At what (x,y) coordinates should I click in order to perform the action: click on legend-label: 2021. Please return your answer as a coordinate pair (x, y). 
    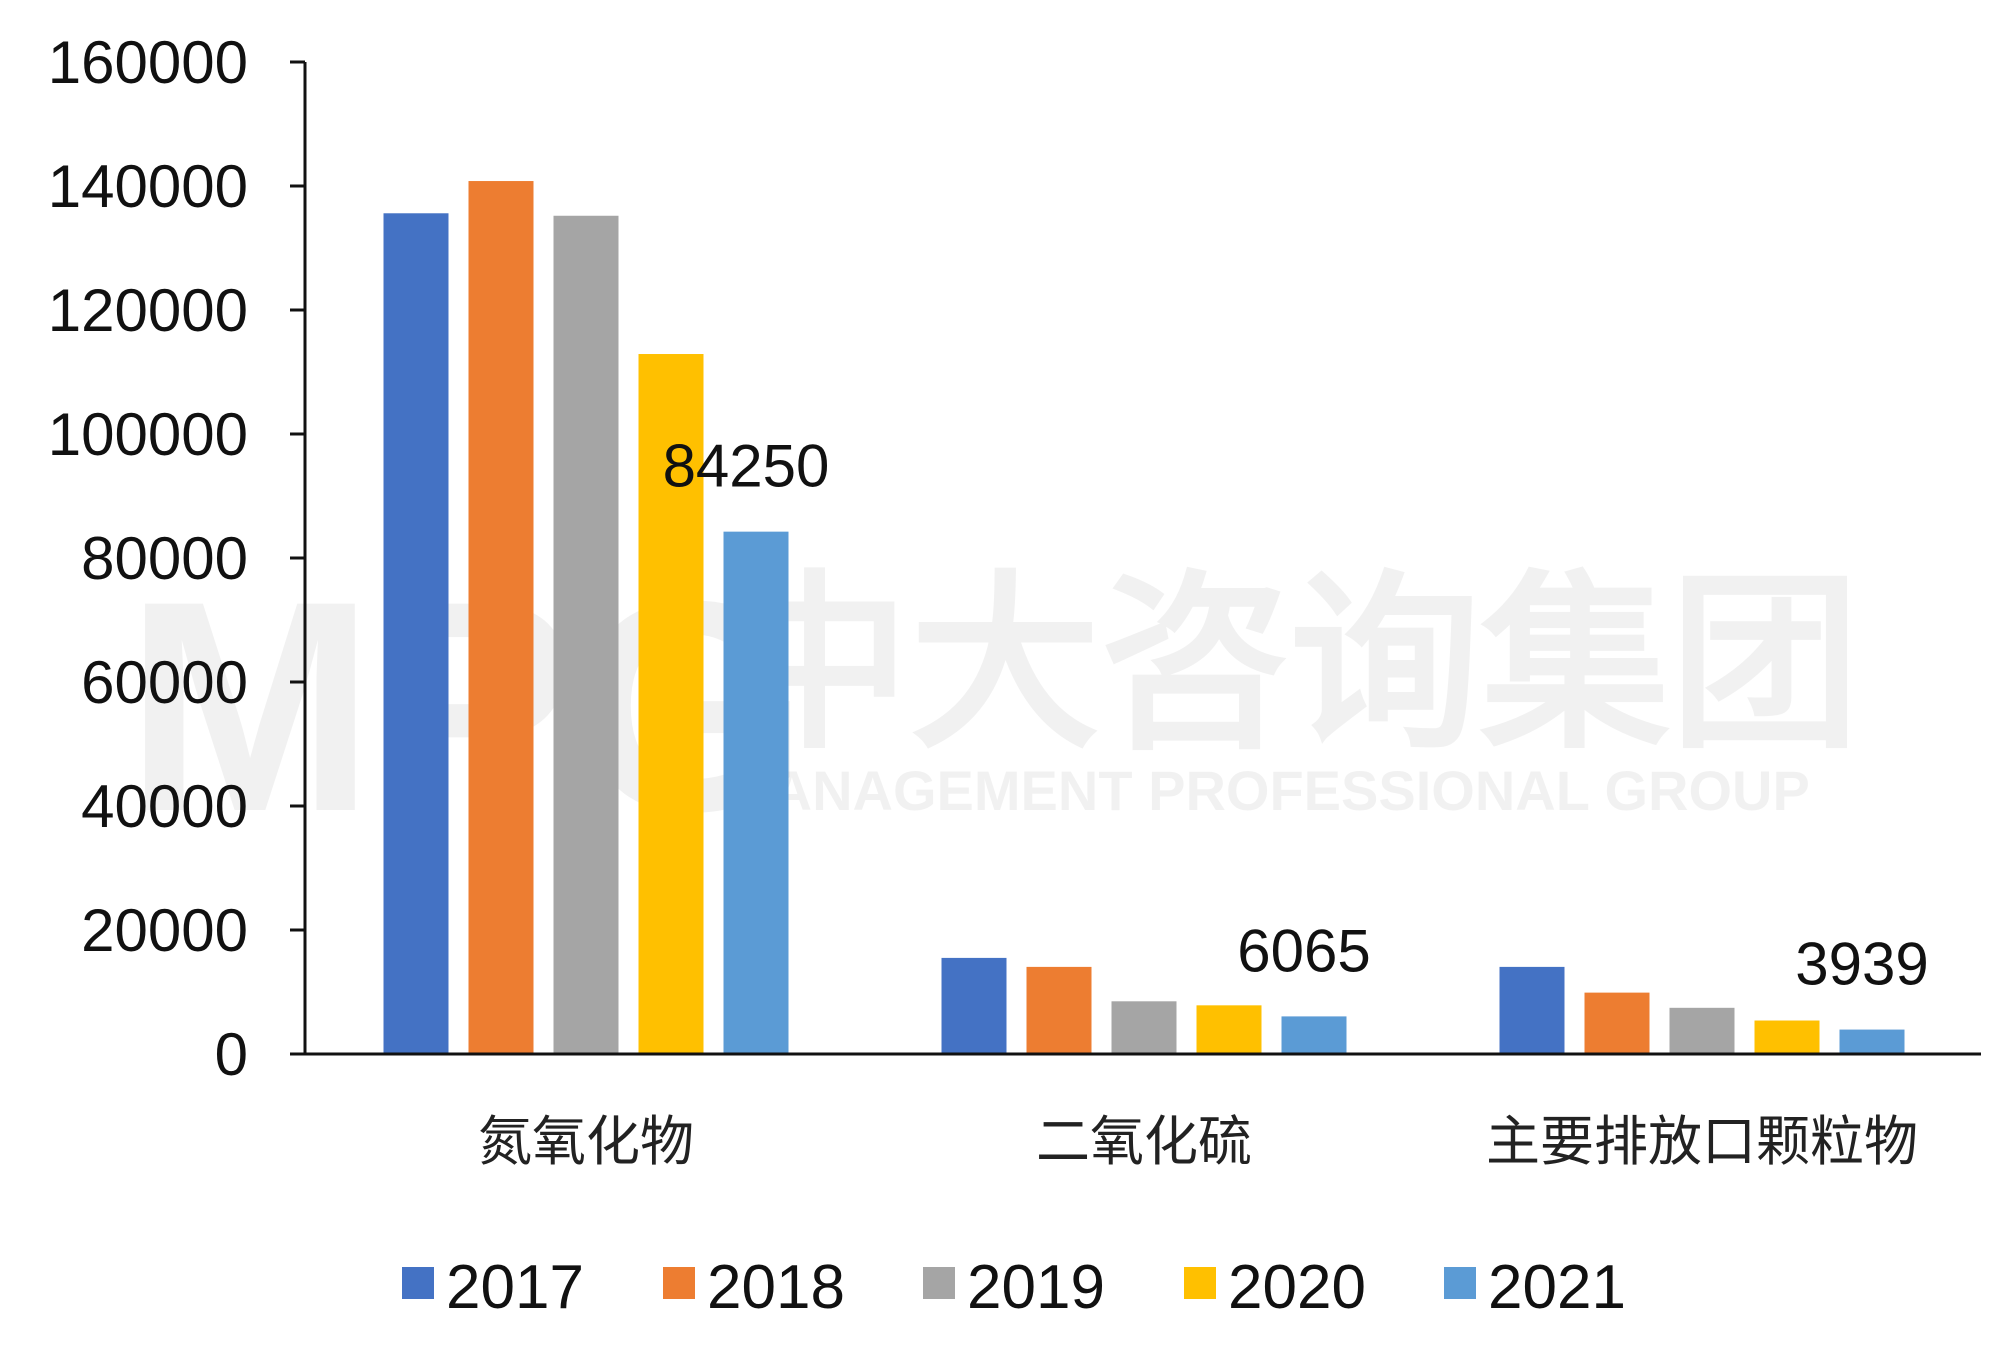
    Looking at the image, I should click on (1557, 1287).